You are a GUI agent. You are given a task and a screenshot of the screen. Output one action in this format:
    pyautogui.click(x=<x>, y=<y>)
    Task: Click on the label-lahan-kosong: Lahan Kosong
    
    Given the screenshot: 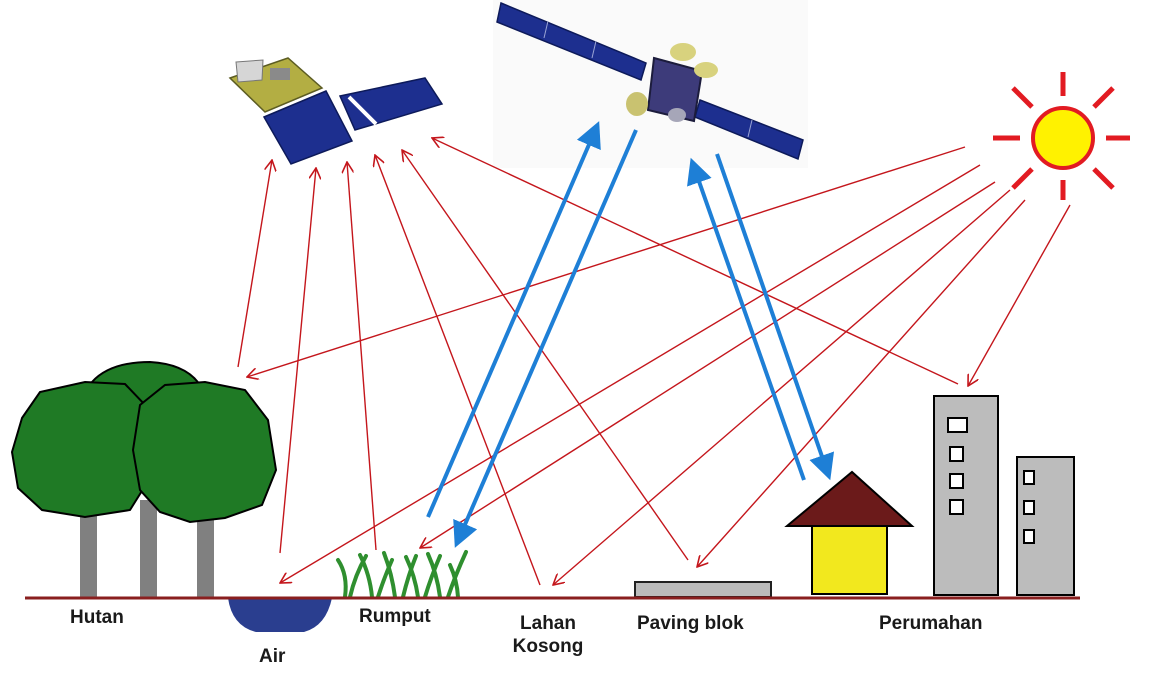 What is the action you would take?
    pyautogui.click(x=548, y=635)
    